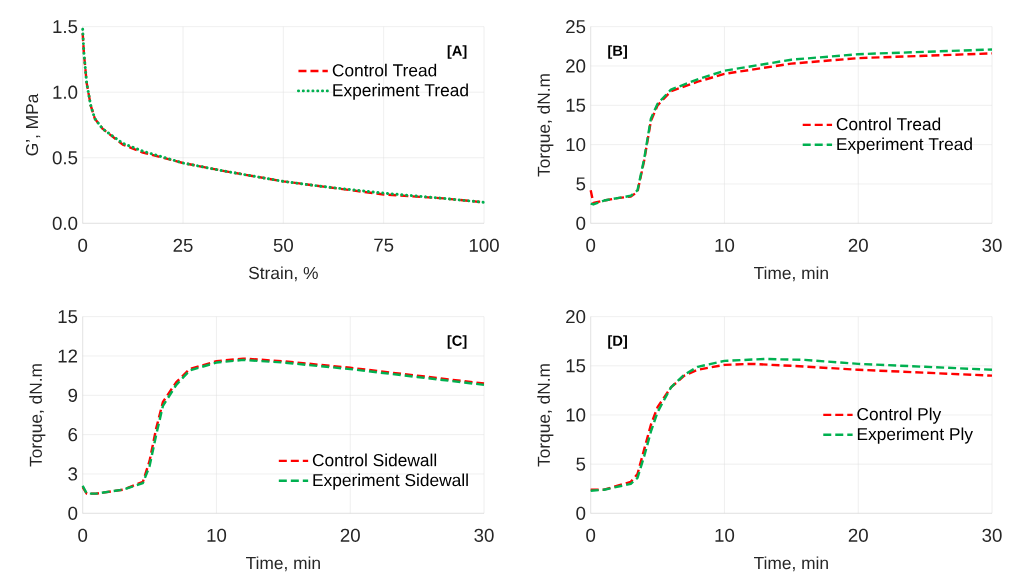 This screenshot has height=580, width=1016. Describe the element at coordinates (68, 356) in the screenshot. I see `y-tick-label: 12` at that location.